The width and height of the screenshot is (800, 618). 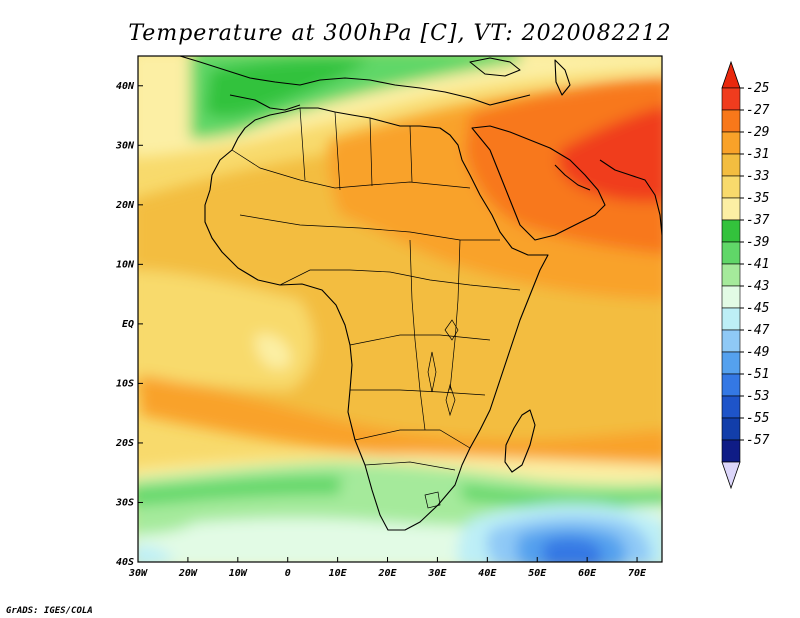 What do you see at coordinates (758, 220) in the screenshot?
I see `colorbar-label: -37` at bounding box center [758, 220].